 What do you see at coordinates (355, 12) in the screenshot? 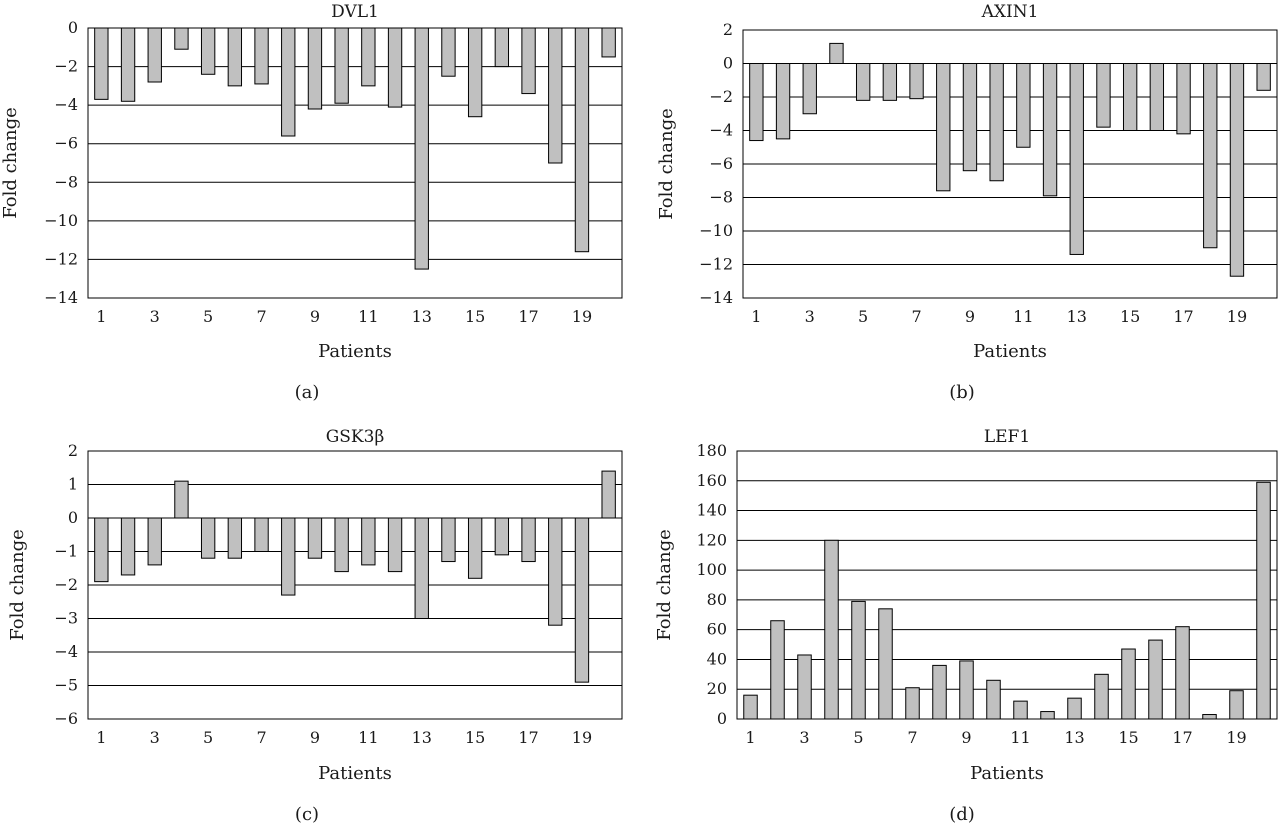
I see `chart-title: DVL1` at bounding box center [355, 12].